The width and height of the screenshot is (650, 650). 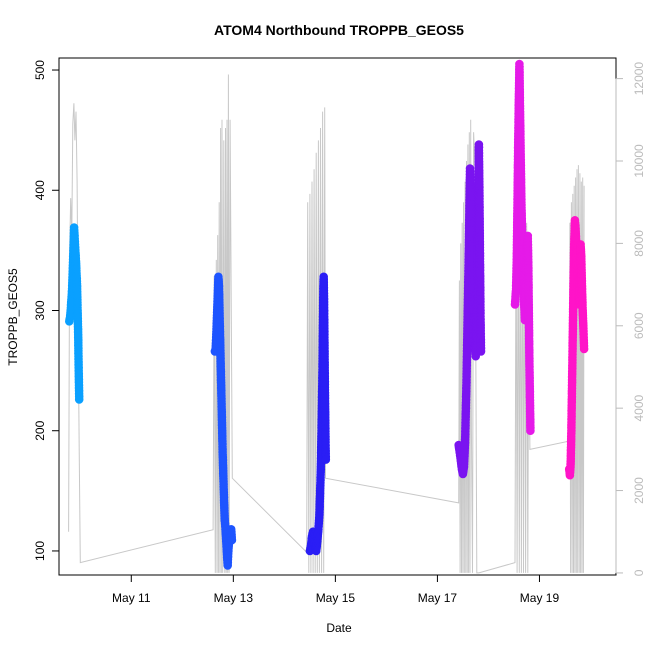 What do you see at coordinates (40, 551) in the screenshot?
I see `y-tick-label: 100` at bounding box center [40, 551].